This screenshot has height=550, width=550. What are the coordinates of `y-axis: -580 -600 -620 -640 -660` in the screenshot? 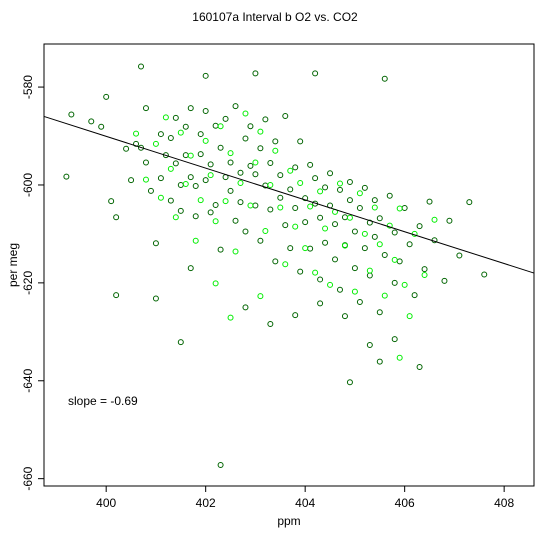 It's located at (32, 283).